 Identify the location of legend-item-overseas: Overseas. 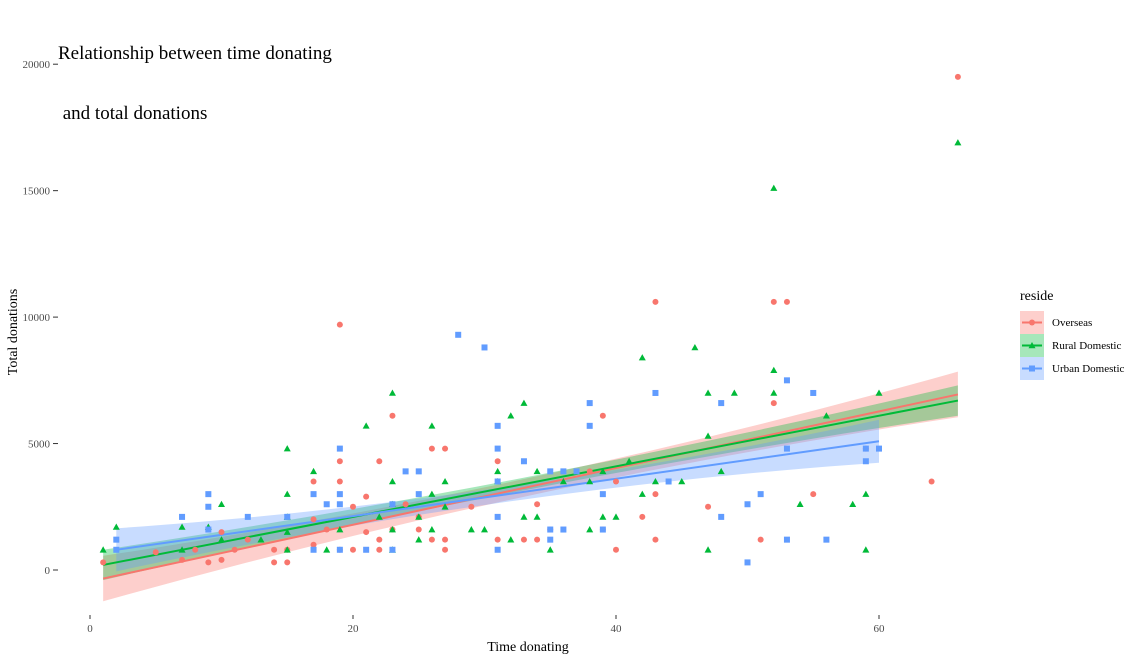
(1072, 322).